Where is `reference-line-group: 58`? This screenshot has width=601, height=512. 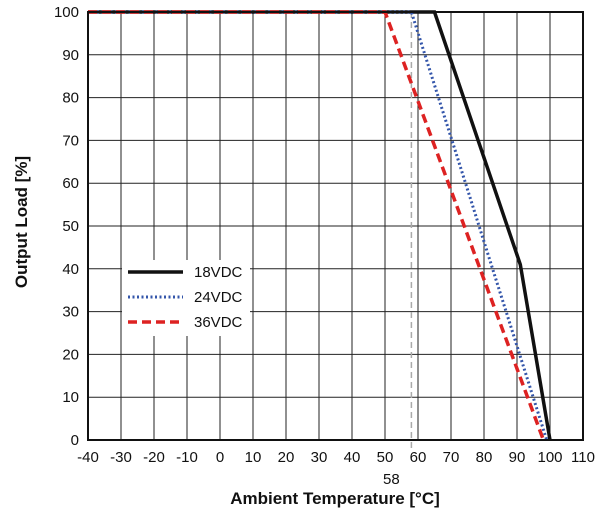 reference-line-group: 58 is located at coordinates (398, 250).